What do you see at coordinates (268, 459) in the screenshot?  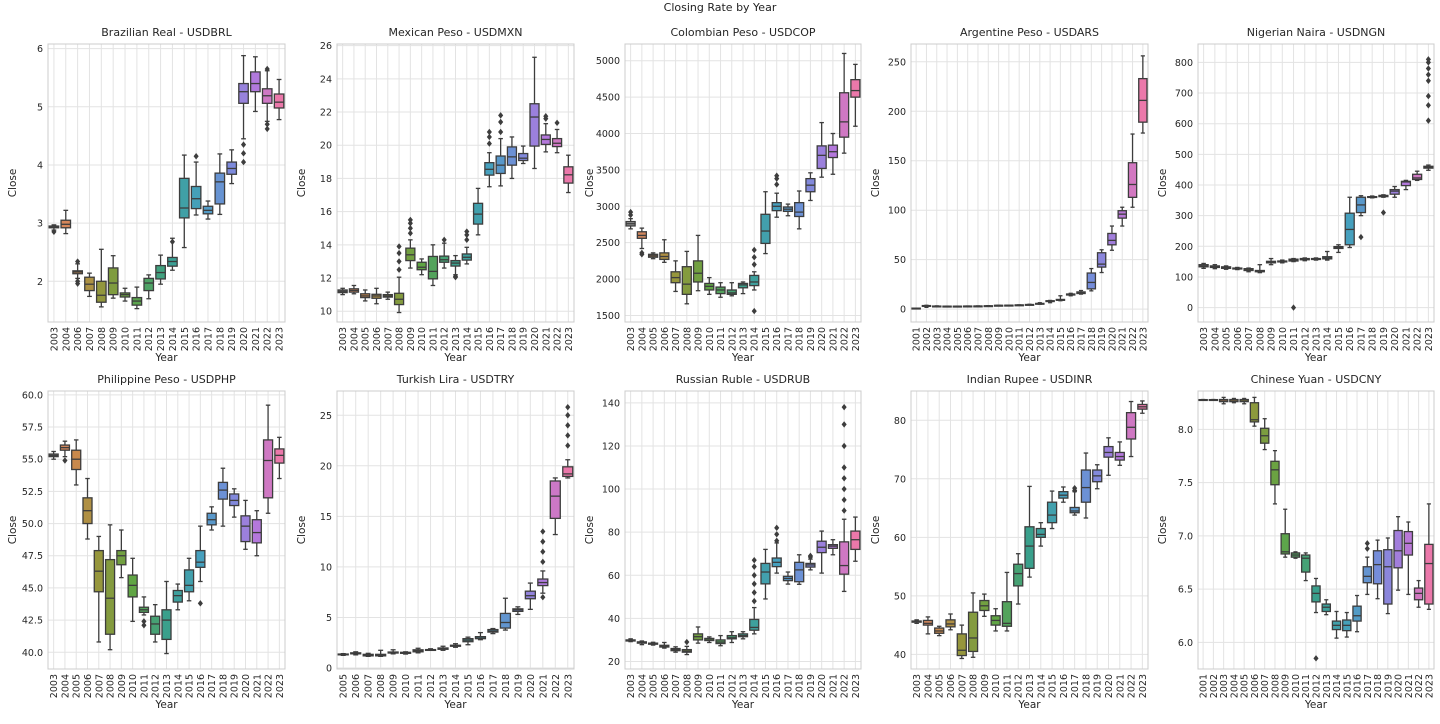 I see `box-2022` at bounding box center [268, 459].